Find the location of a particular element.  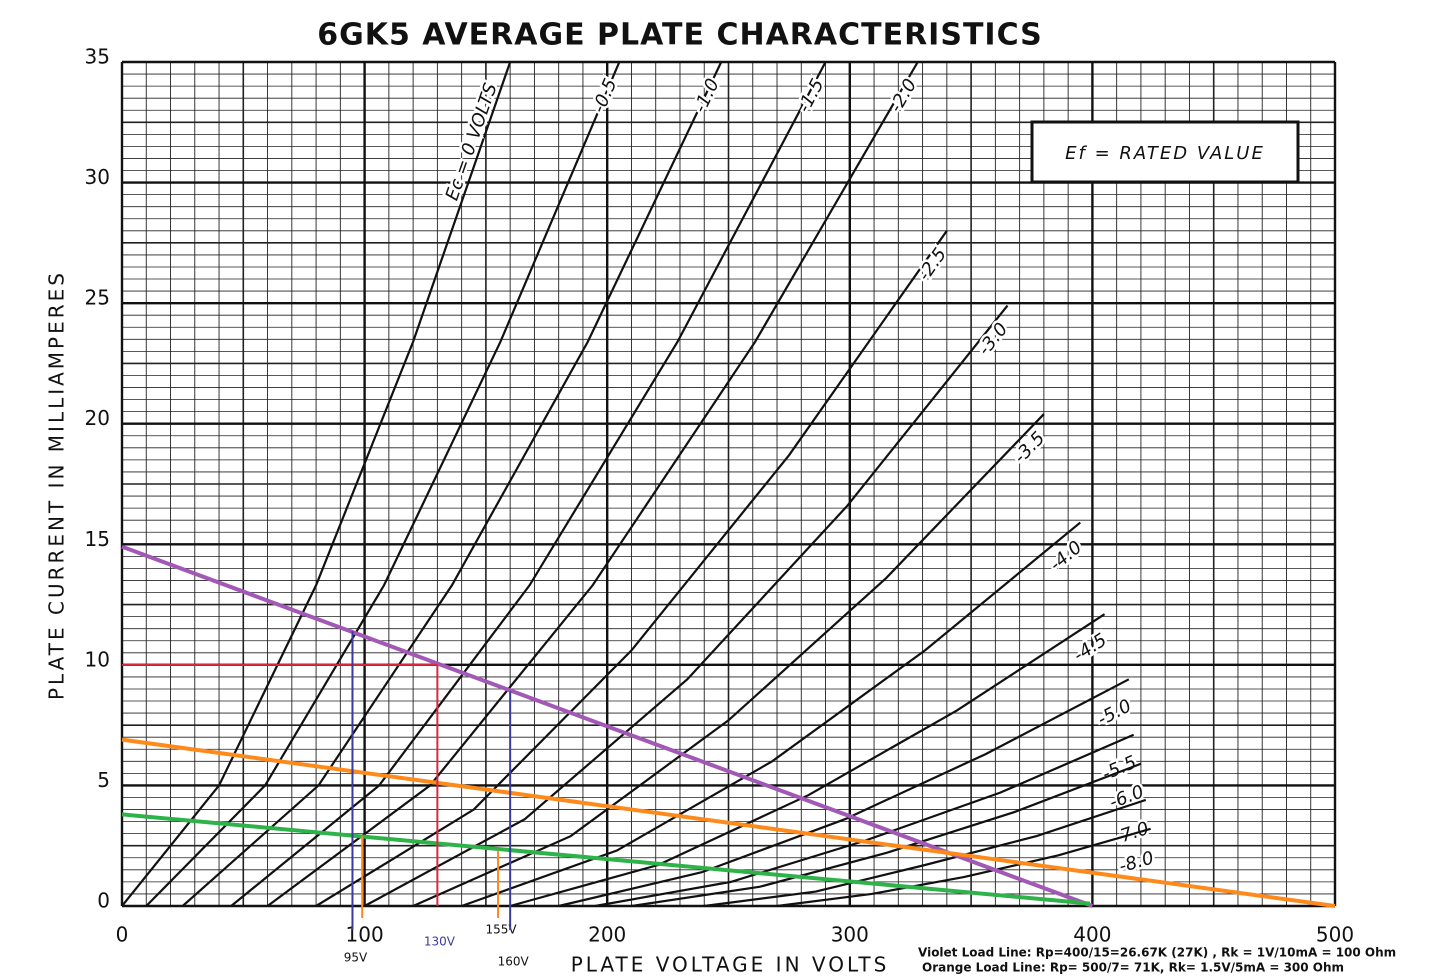

curve-label: Ec = 0 VOLTS is located at coordinates (472, 141).